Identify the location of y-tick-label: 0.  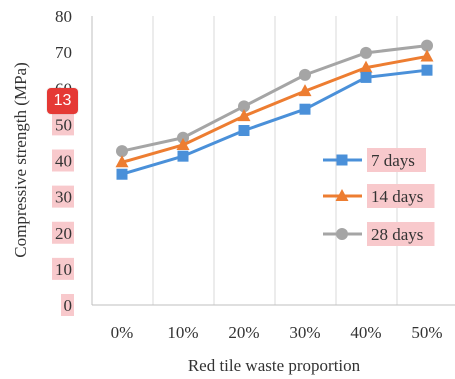
(68, 305).